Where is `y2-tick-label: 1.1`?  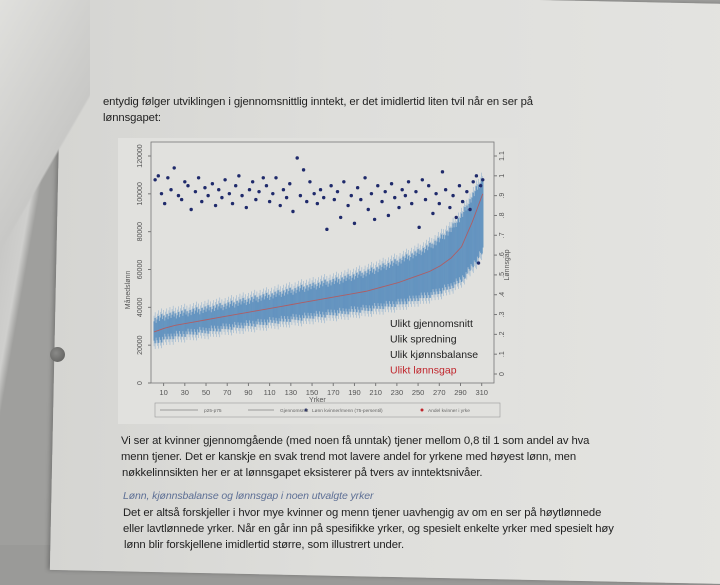 y2-tick-label: 1.1 is located at coordinates (502, 156).